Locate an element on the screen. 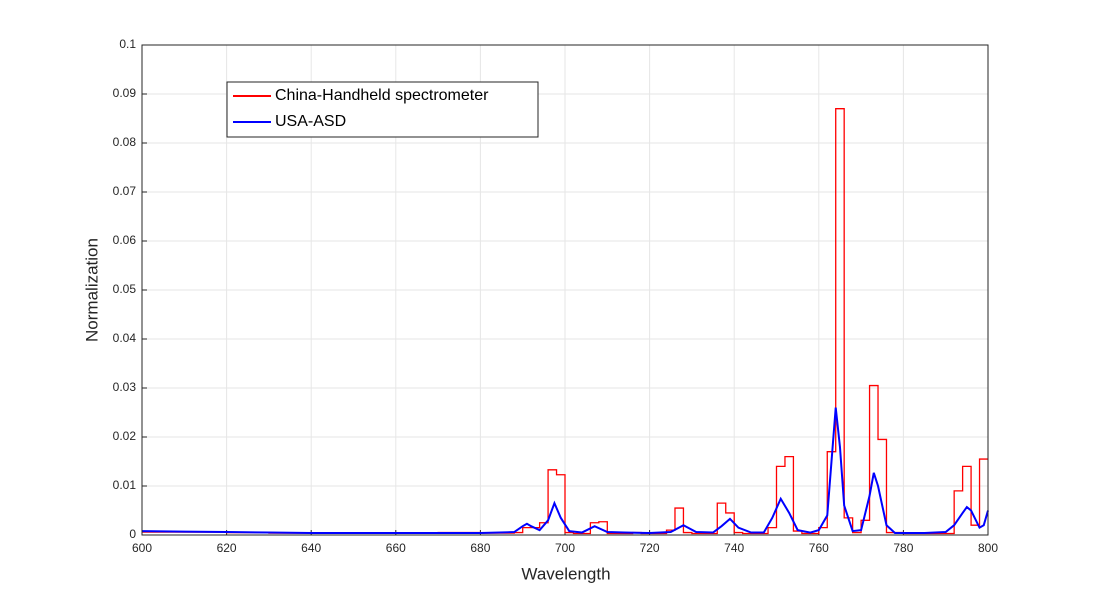 The image size is (1093, 601). legend-label: China-Handheld spectrometer is located at coordinates (382, 95).